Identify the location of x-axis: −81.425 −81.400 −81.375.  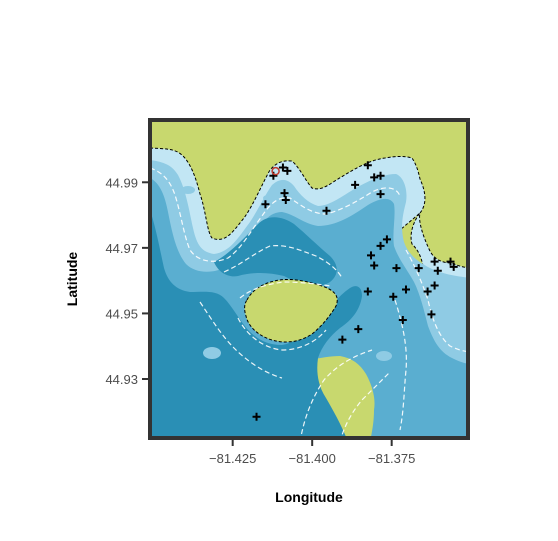
(312, 453).